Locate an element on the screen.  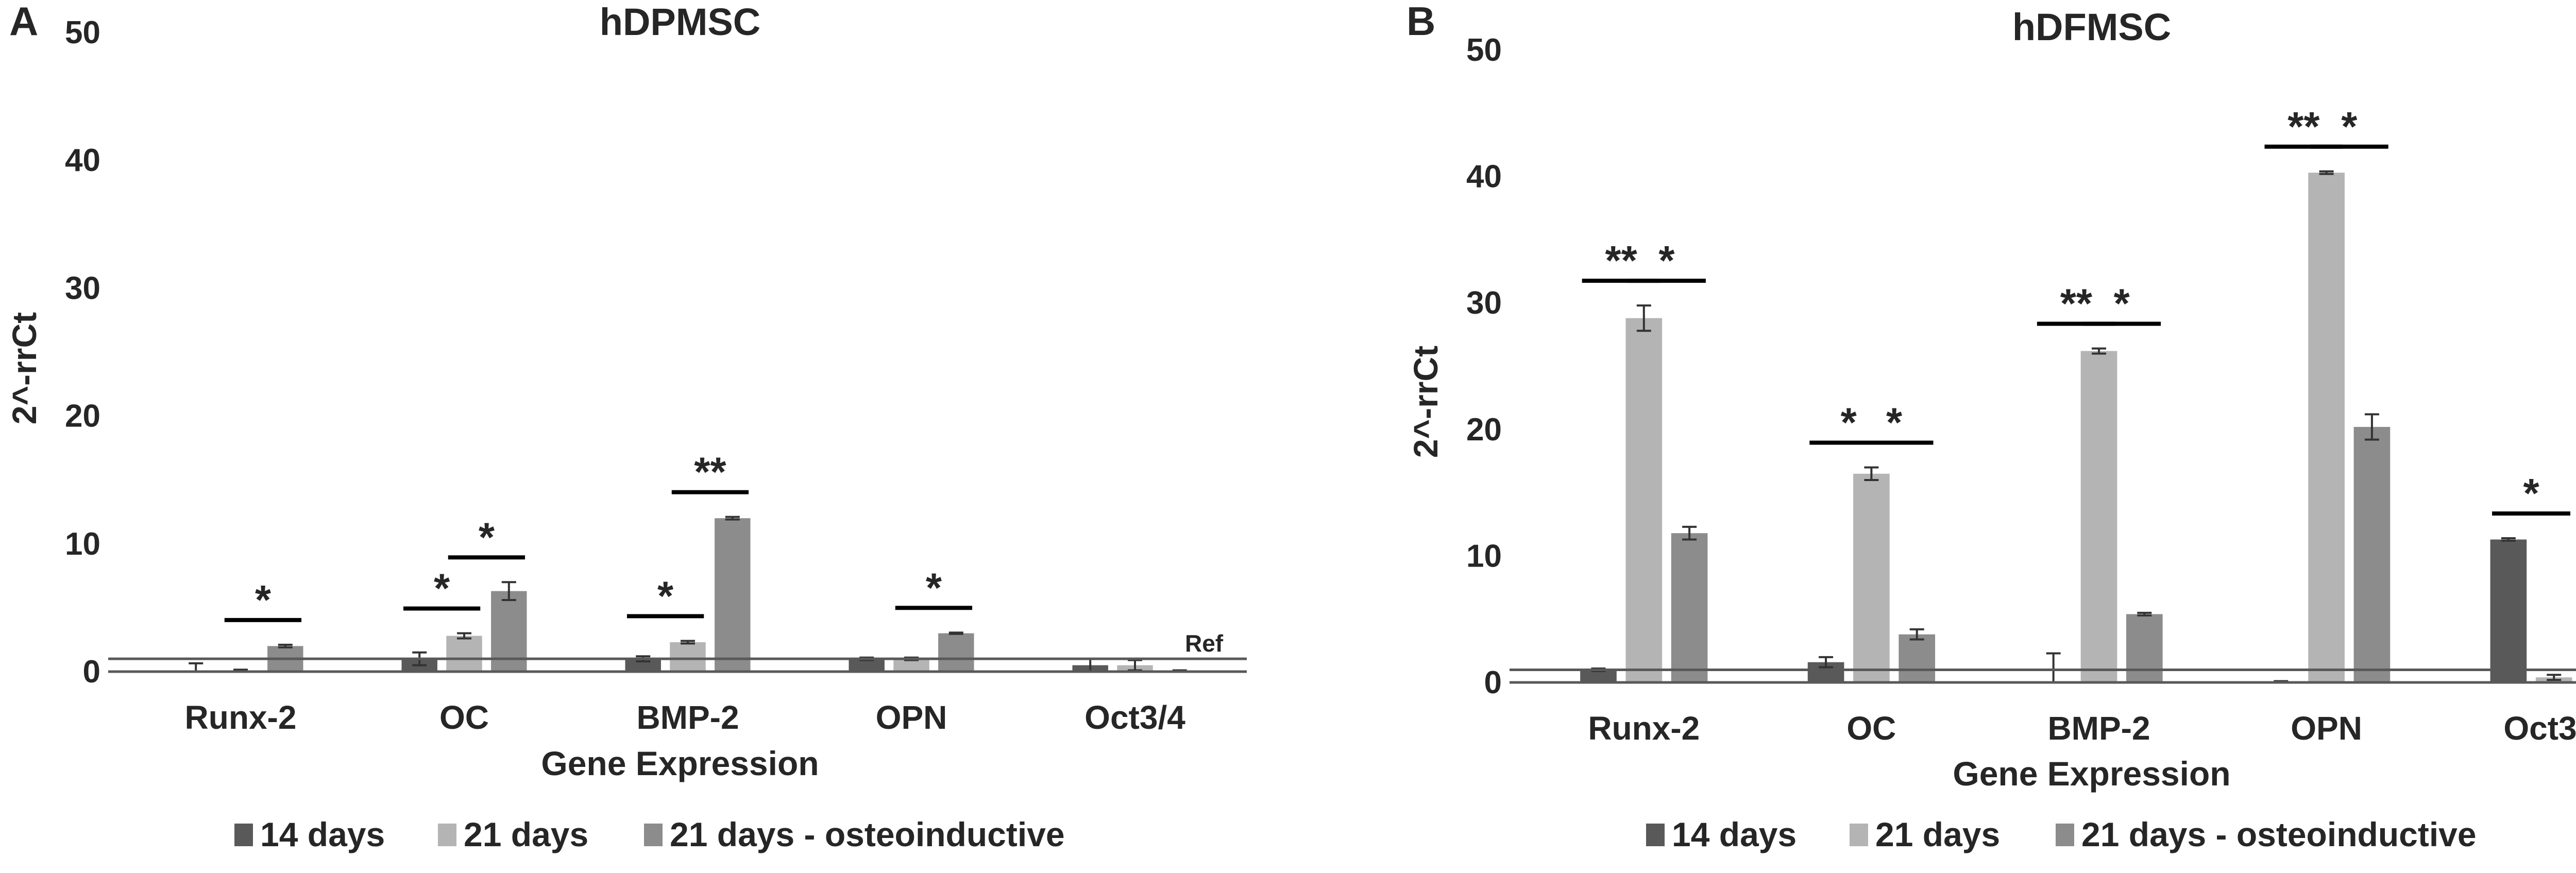
panel-b-label: B is located at coordinates (1420, 22).